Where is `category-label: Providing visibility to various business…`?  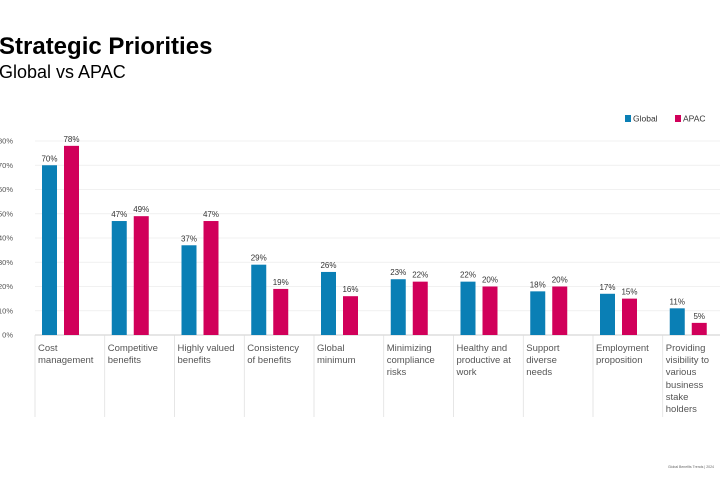
category-label: Providing visibility to various business… is located at coordinates (687, 379).